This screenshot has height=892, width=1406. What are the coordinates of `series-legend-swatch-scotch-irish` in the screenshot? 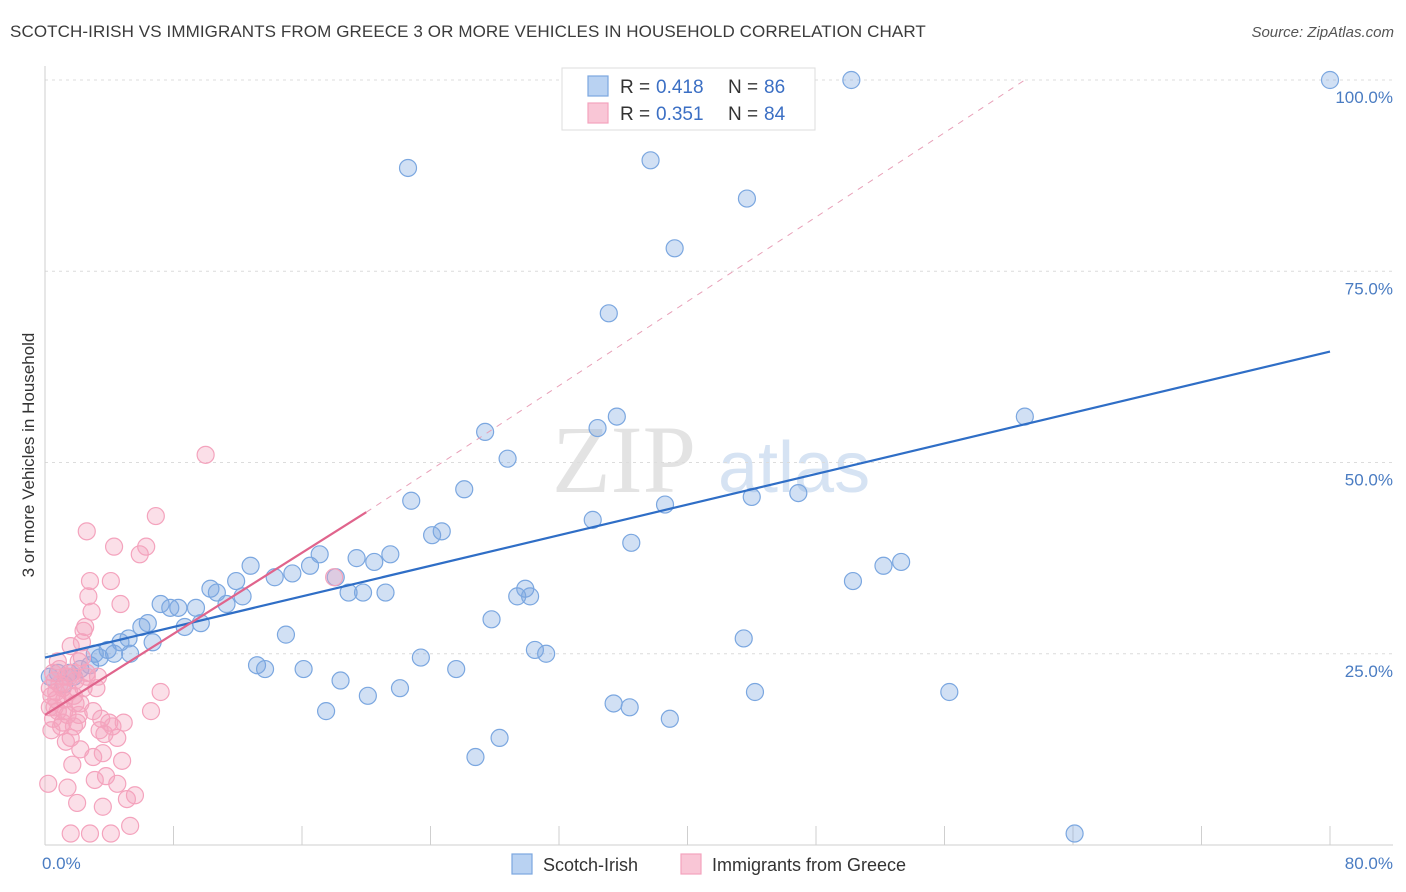 It's located at (522, 864).